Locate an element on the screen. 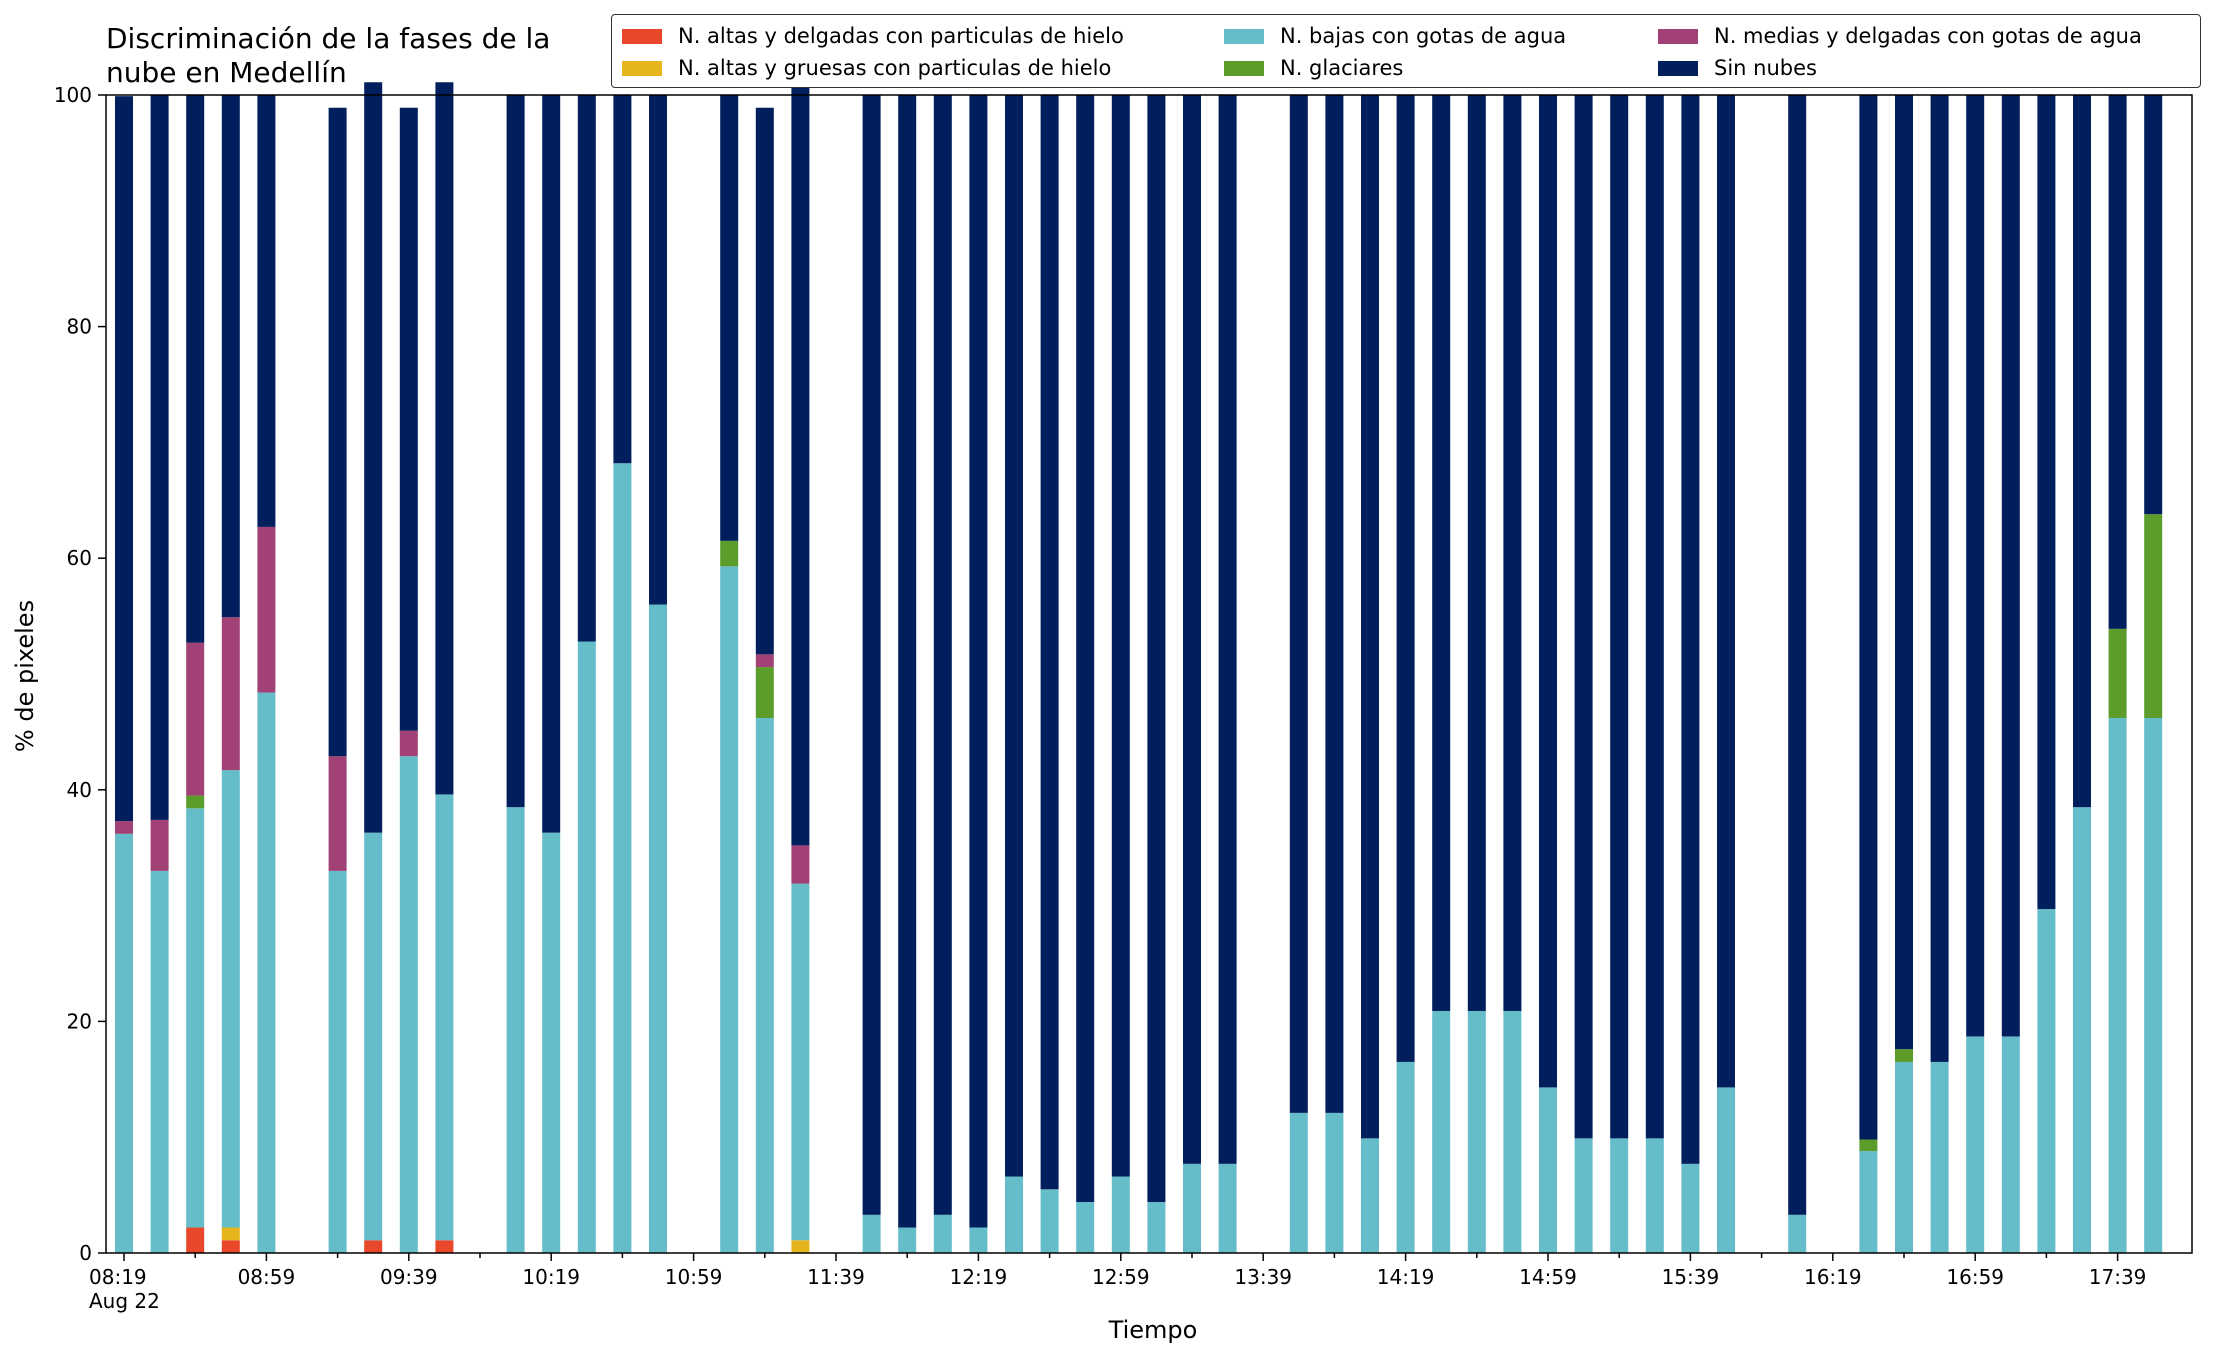  x-tick-label-line: 12:19 is located at coordinates (979, 1277).